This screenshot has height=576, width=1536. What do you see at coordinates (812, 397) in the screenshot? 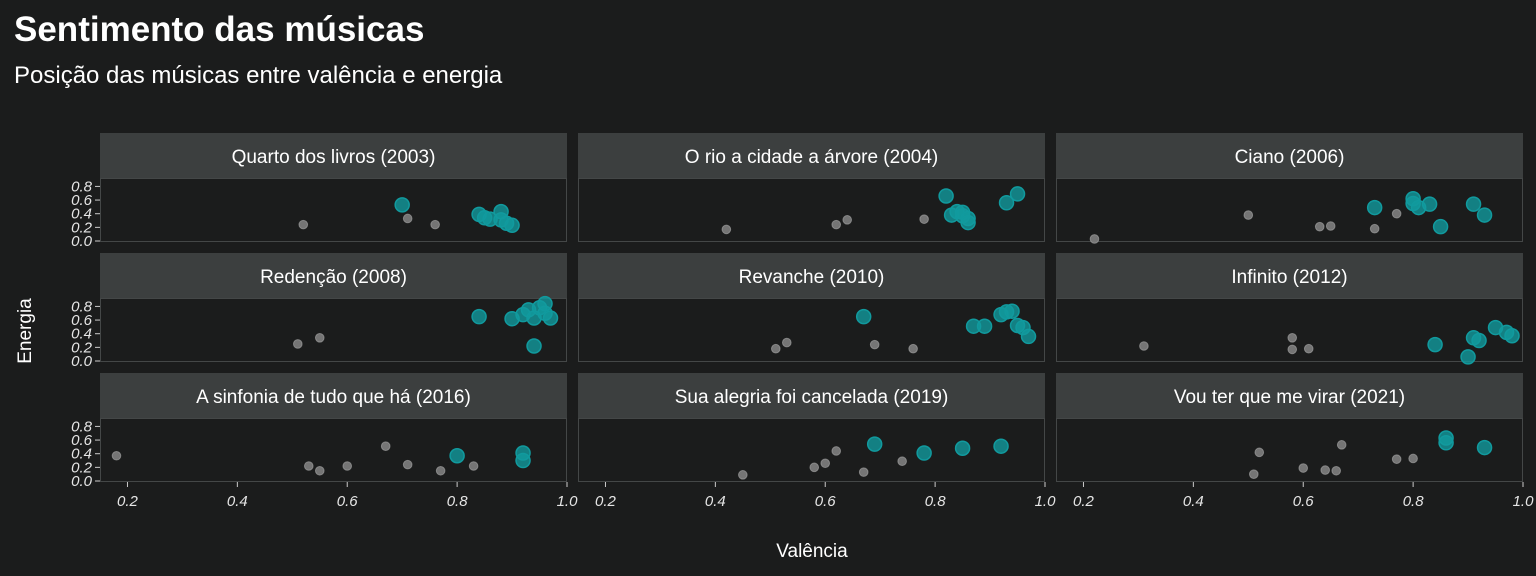
I see `facet-strip-label: Sua alegria foi cancelada (2019)` at bounding box center [812, 397].